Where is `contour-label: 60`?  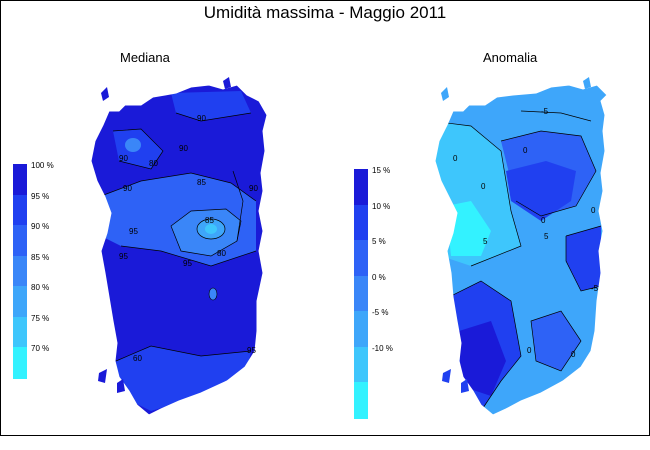
contour-label: 60 is located at coordinates (137, 358).